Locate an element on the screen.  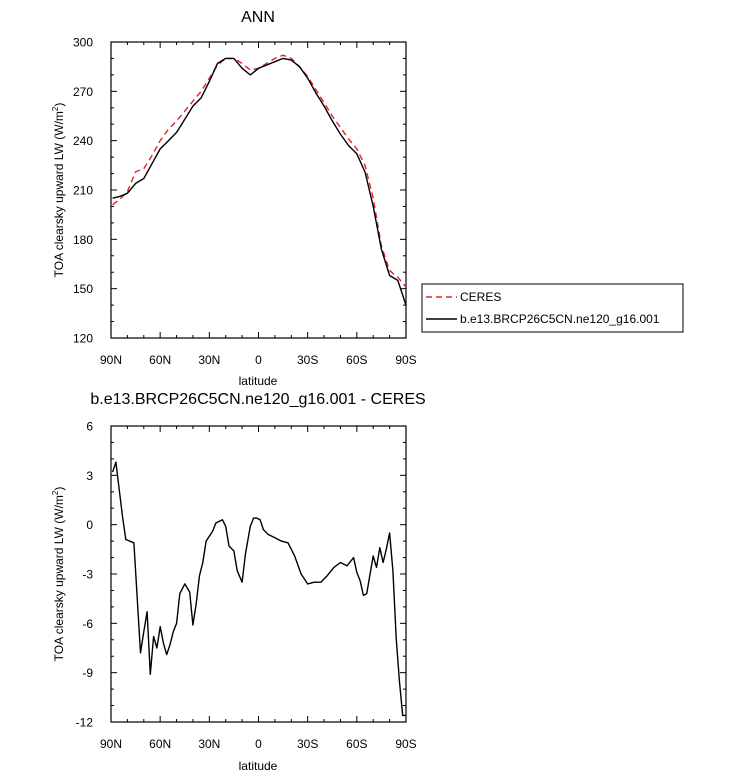
bottom-x-tick-label: 30N is located at coordinates (209, 744).